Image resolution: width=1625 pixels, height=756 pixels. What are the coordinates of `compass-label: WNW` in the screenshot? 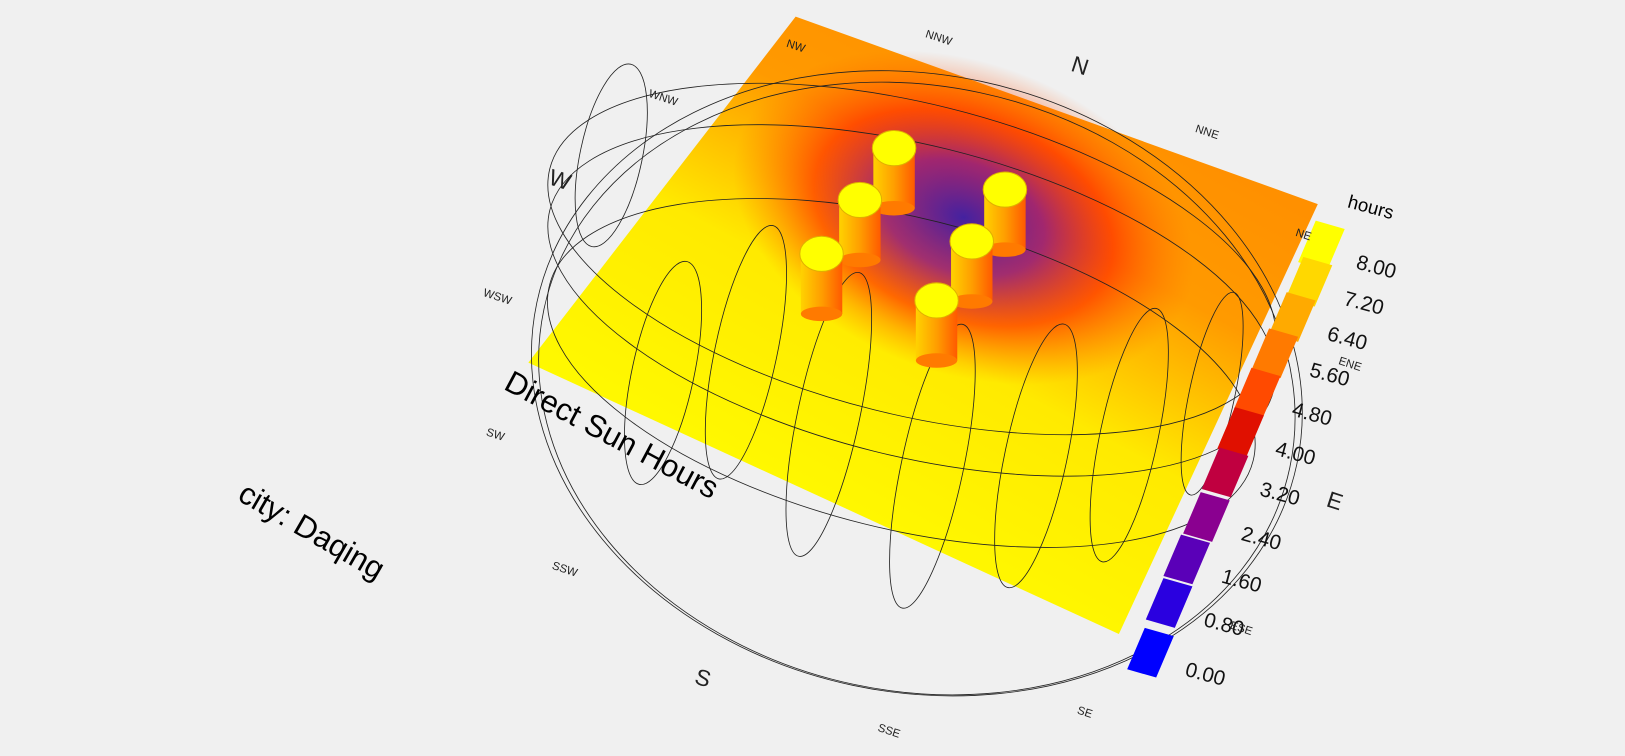 It's located at (663, 98).